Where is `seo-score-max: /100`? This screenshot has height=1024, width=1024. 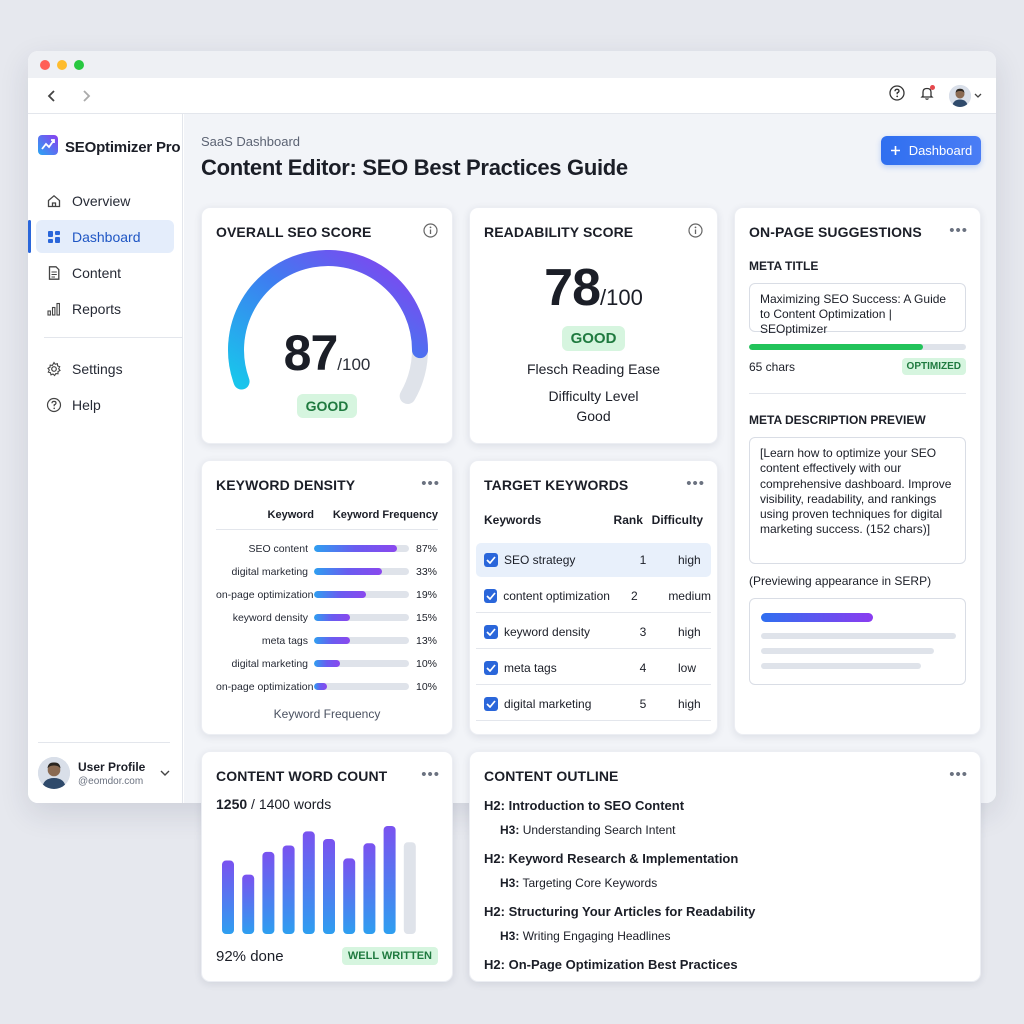
seo-score-max: /100 is located at coordinates (354, 364).